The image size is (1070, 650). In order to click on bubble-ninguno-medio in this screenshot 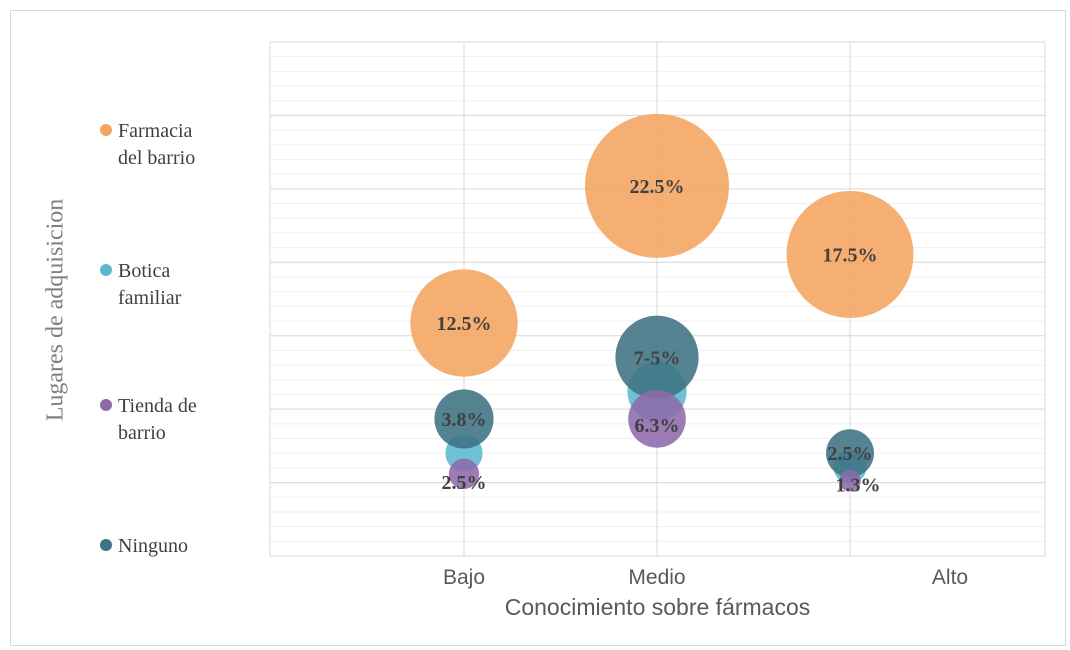, I will do `click(657, 357)`.